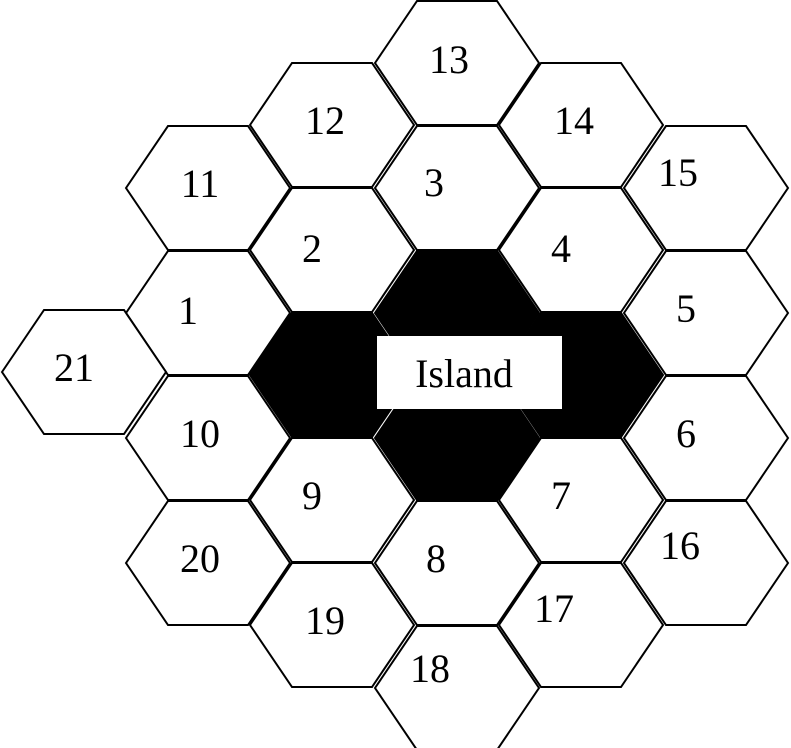  I want to click on hex-cell-label: 13, so click(449, 59).